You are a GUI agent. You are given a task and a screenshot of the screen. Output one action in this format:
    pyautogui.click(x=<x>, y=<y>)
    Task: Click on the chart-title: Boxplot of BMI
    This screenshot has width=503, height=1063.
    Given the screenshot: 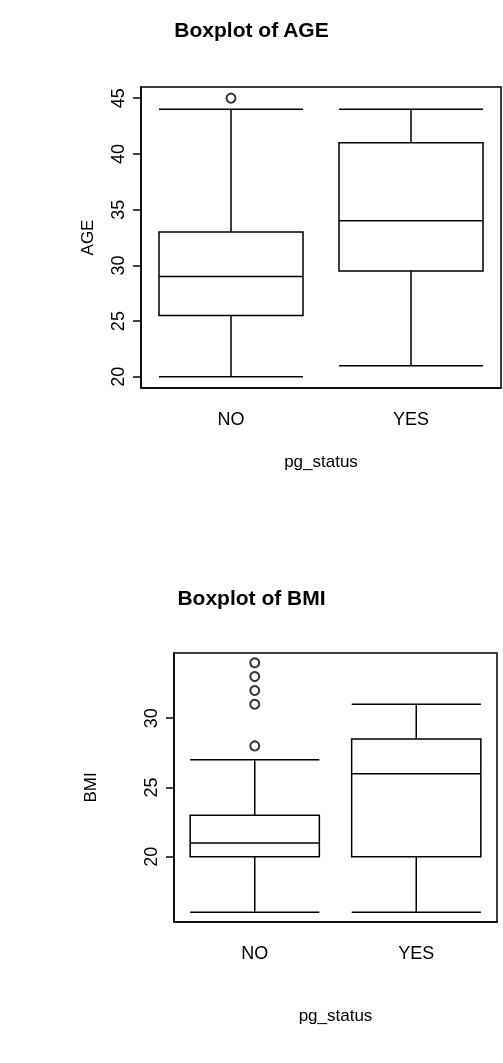 What is the action you would take?
    pyautogui.click(x=251, y=597)
    